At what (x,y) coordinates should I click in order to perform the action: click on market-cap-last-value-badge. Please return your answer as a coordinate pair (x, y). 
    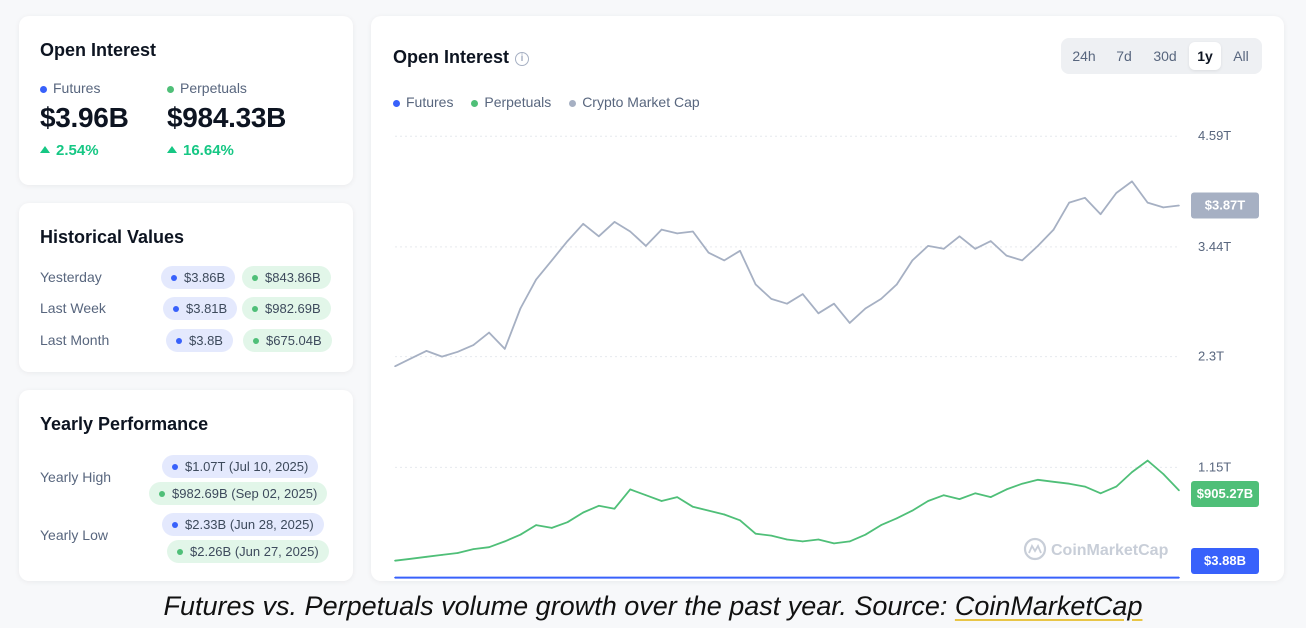
    Looking at the image, I should click on (1225, 205).